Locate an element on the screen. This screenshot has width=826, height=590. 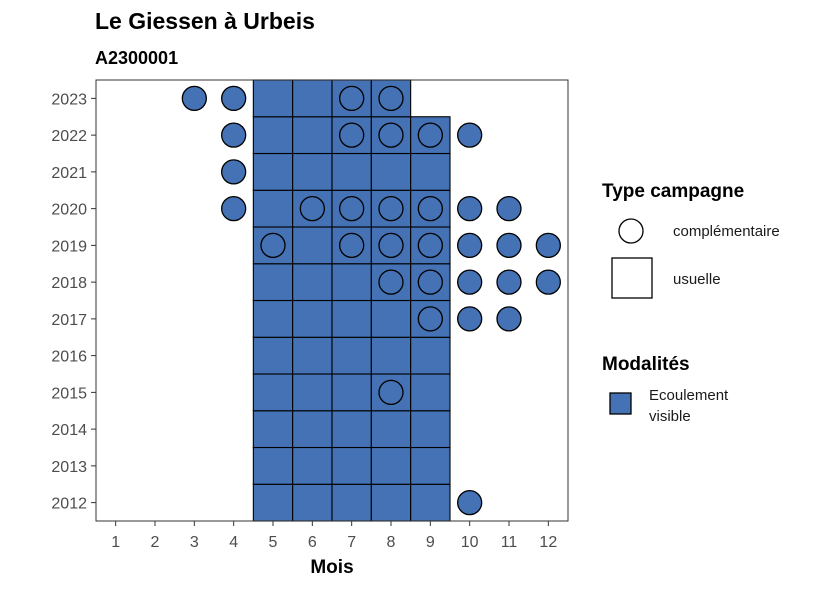
x-tick-label-7: 7 is located at coordinates (351, 542).